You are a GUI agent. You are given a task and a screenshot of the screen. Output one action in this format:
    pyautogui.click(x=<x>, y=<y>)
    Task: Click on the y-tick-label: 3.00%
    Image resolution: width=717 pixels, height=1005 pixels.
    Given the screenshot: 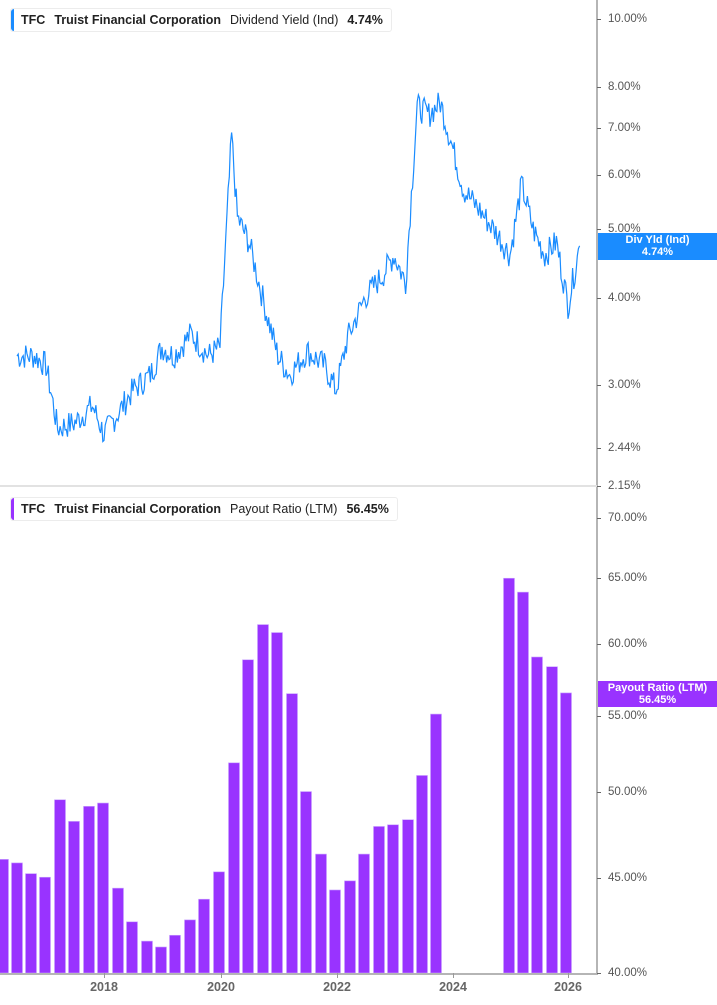 What is the action you would take?
    pyautogui.click(x=624, y=385)
    